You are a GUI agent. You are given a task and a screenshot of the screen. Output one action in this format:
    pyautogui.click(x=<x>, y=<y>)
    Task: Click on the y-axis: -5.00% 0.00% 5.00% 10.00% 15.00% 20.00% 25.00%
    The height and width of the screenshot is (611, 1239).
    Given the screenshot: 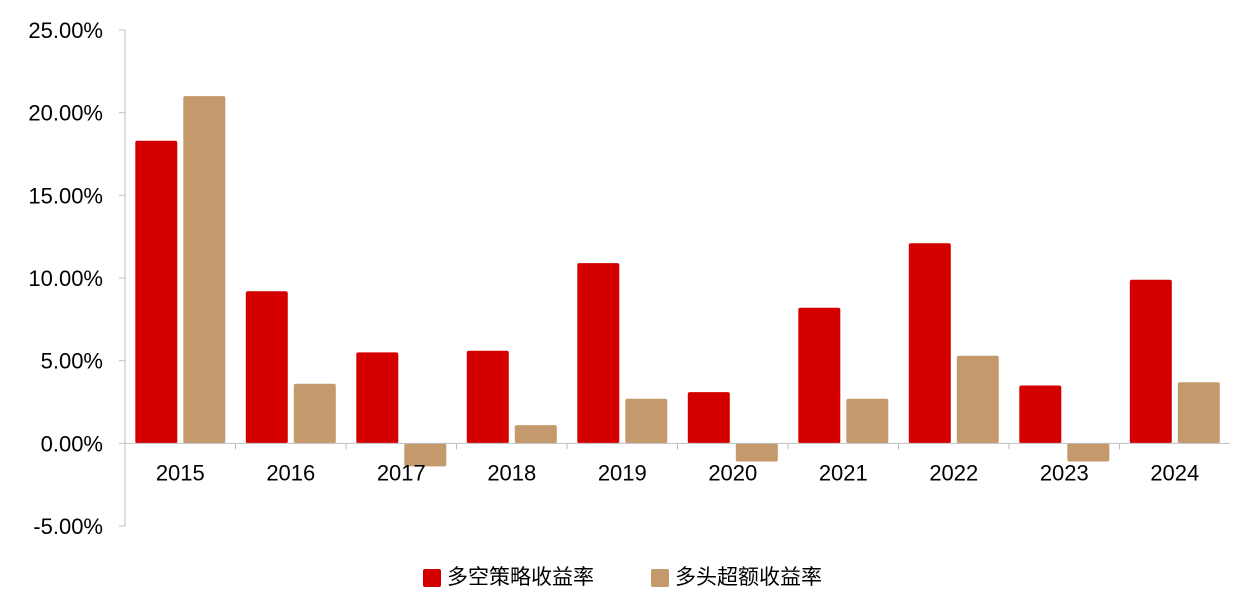 What is the action you would take?
    pyautogui.click(x=77, y=278)
    